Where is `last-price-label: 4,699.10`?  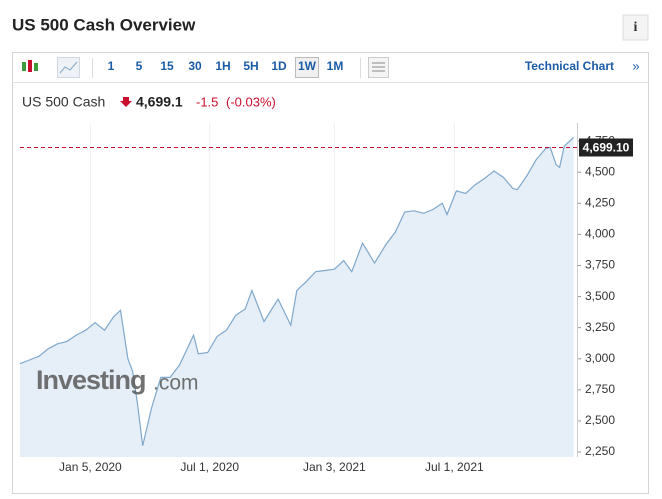 last-price-label: 4,699.10 is located at coordinates (606, 148).